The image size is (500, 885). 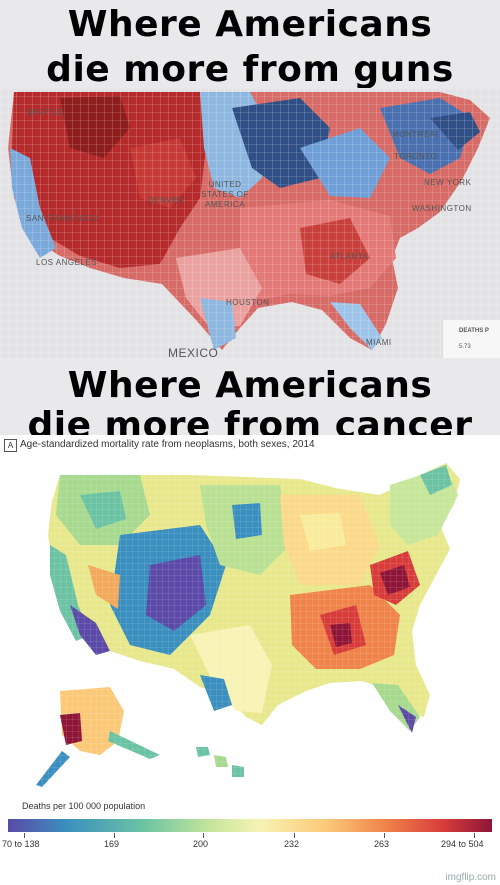 I want to click on imgflip-watermark: imgflip.com, so click(x=470, y=877).